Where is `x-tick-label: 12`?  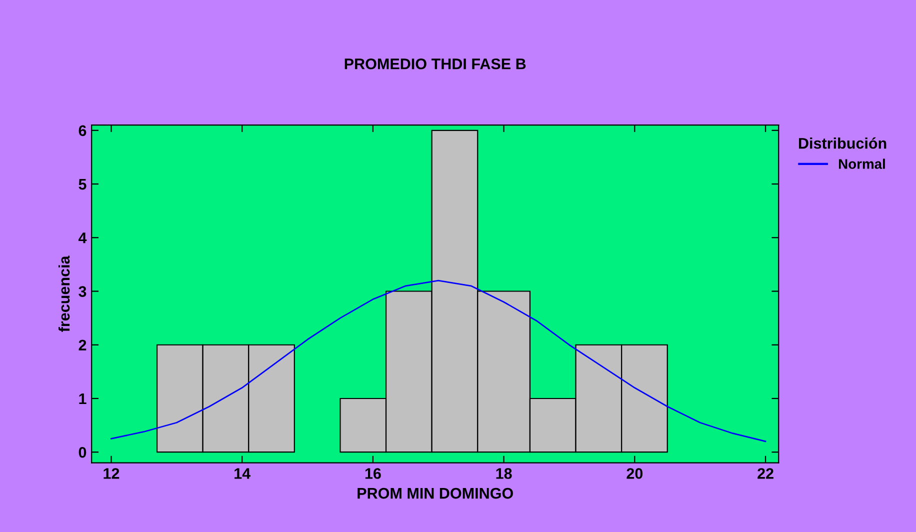 x-tick-label: 12 is located at coordinates (112, 473).